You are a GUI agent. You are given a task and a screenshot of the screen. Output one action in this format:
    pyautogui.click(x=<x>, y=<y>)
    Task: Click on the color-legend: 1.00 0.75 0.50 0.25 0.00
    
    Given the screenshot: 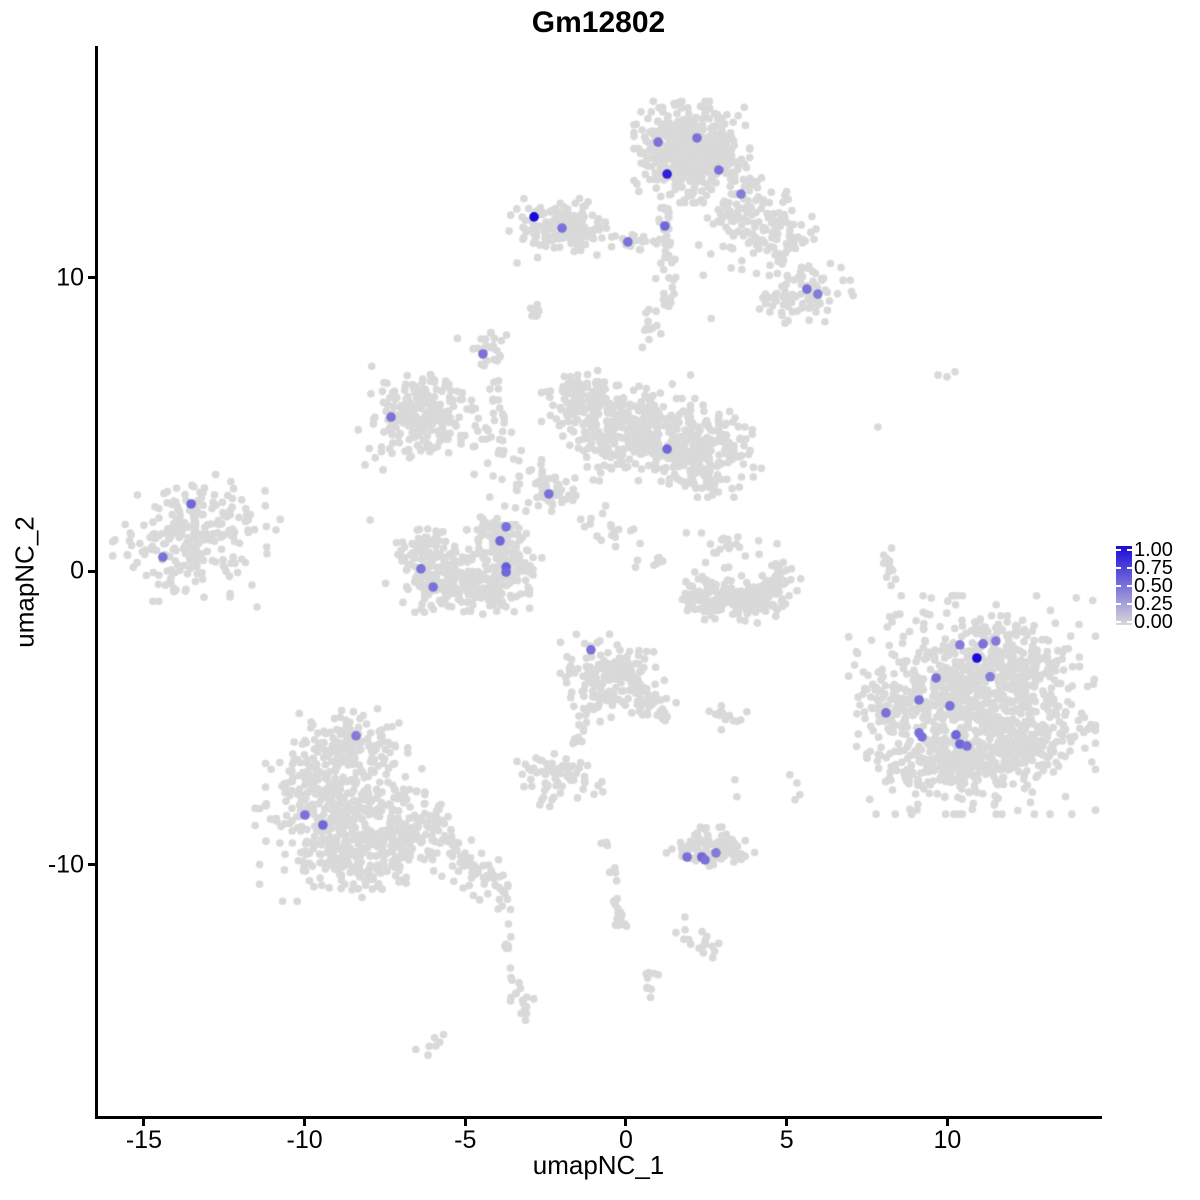 What is the action you would take?
    pyautogui.click(x=1155, y=590)
    